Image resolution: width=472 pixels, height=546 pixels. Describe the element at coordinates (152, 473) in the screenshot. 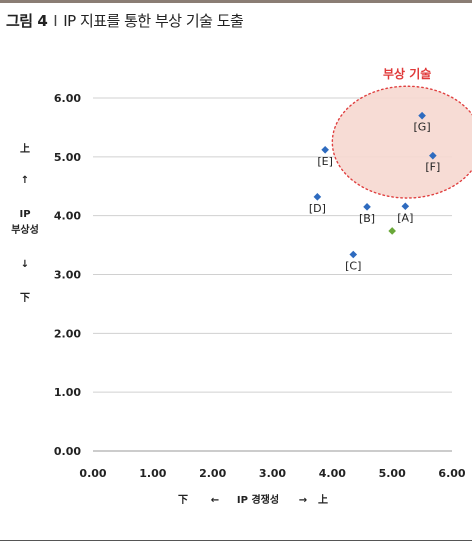

I see `x-tick-label: 1.00` at that location.